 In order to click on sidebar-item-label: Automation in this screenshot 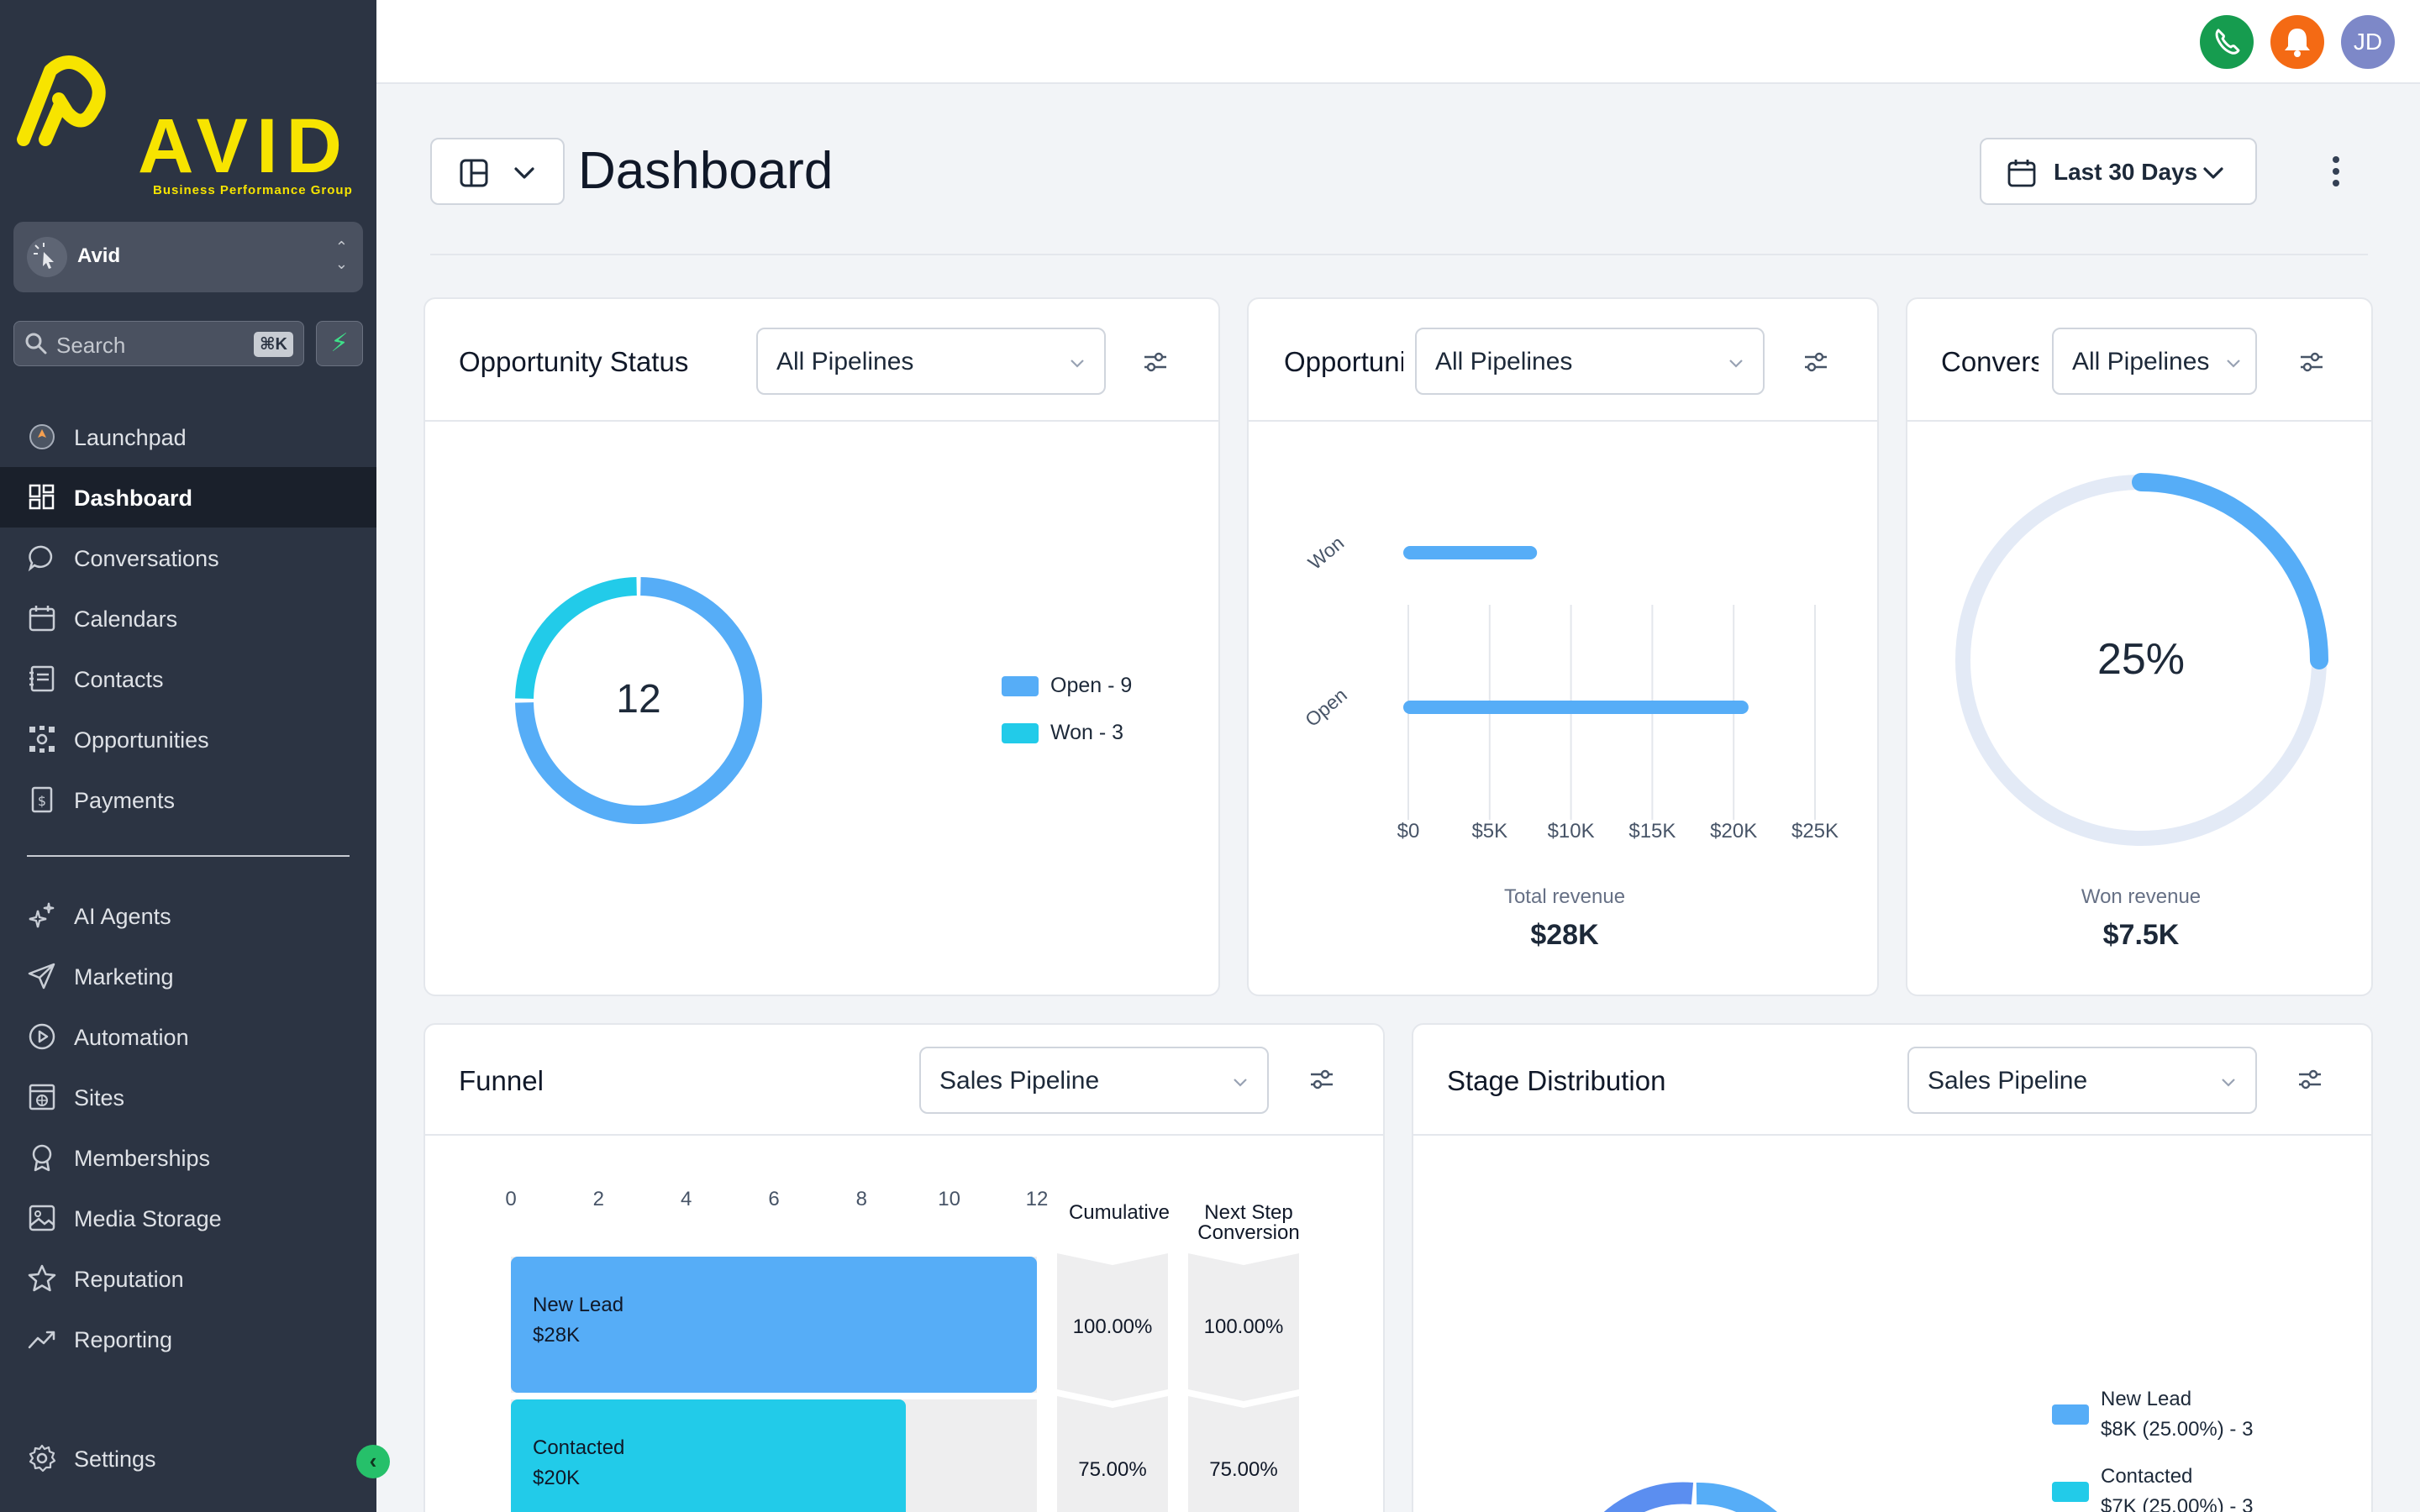, I will do `click(131, 1037)`.